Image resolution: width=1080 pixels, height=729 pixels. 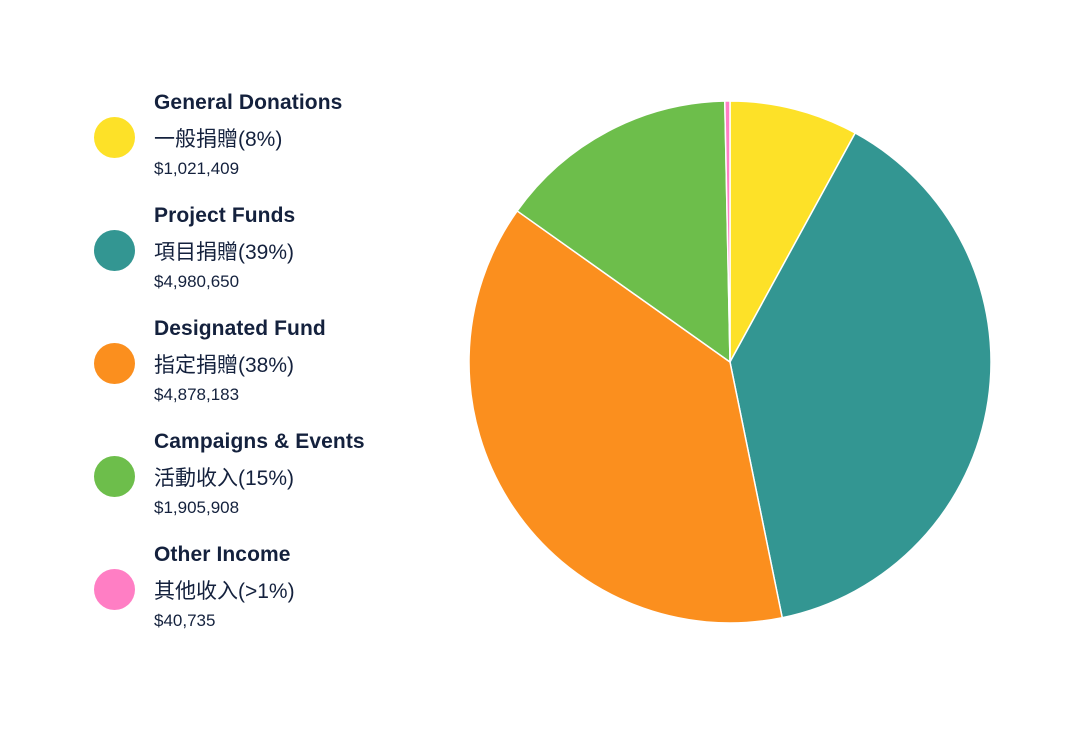 I want to click on legend-amount: $4,878,183, so click(x=197, y=394).